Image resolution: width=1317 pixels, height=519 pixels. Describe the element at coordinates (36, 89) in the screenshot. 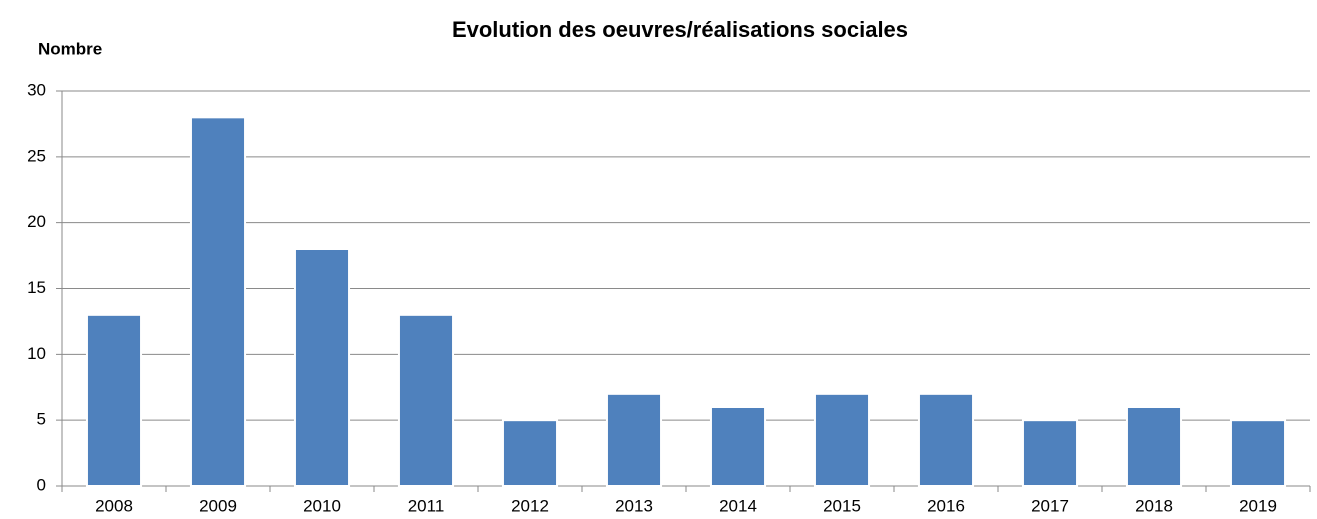

I see `y-tick-label: 30` at that location.